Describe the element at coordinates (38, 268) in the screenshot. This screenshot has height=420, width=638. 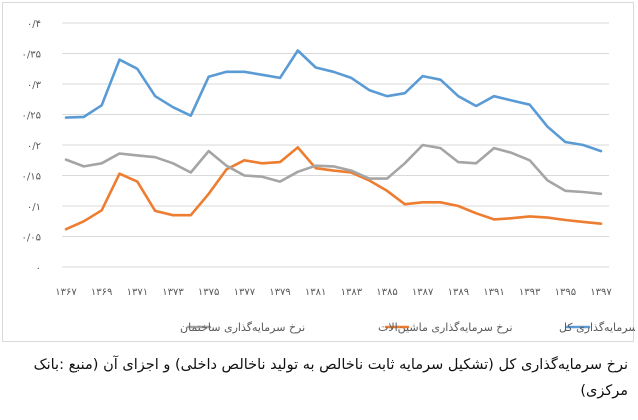
I see `y-tick-label: ۰` at that location.